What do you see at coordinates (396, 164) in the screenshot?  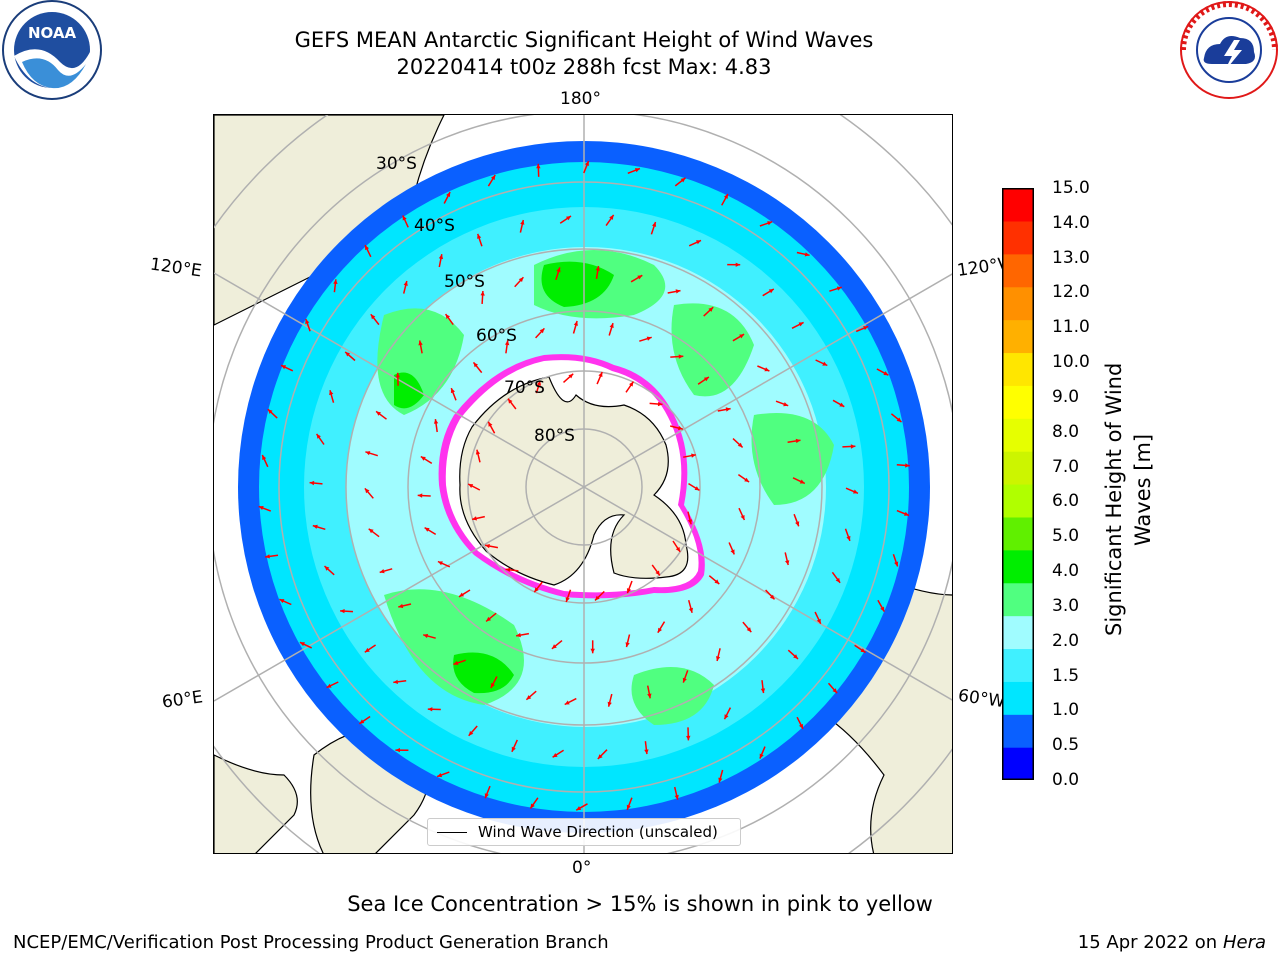 I see `lat-label-30s: 30°S` at bounding box center [396, 164].